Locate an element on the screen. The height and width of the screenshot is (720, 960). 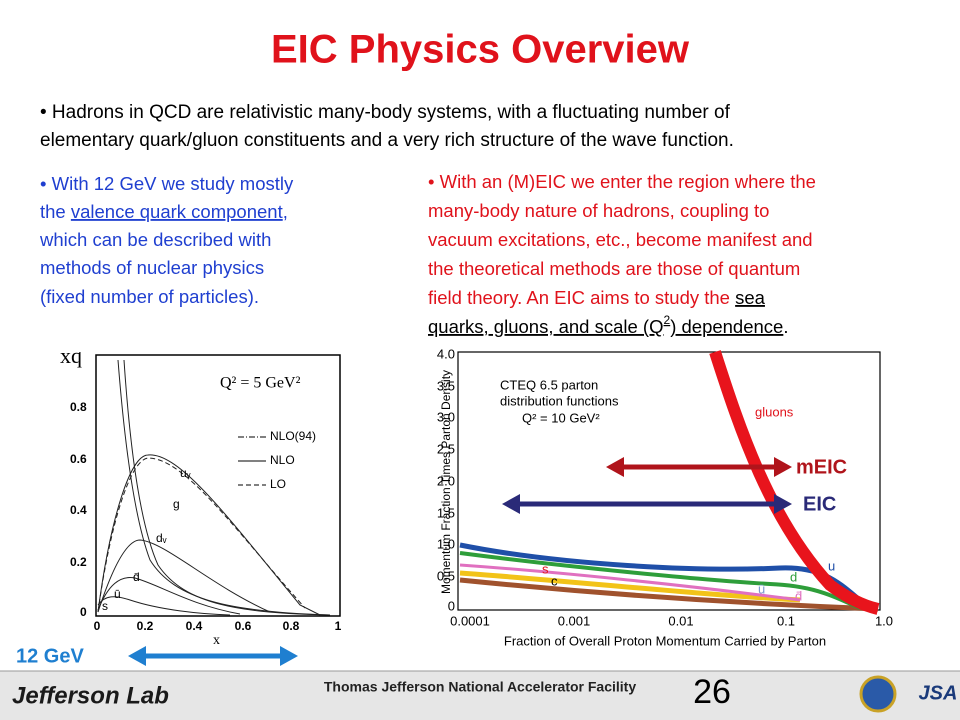
text-span: the is located at coordinates (55, 211).